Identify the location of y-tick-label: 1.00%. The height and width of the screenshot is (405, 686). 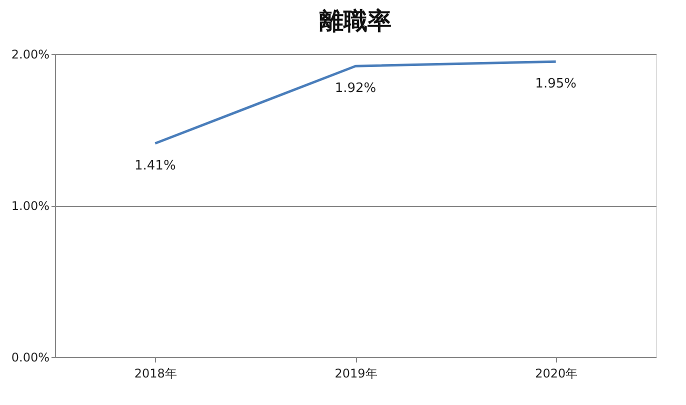
(30, 206).